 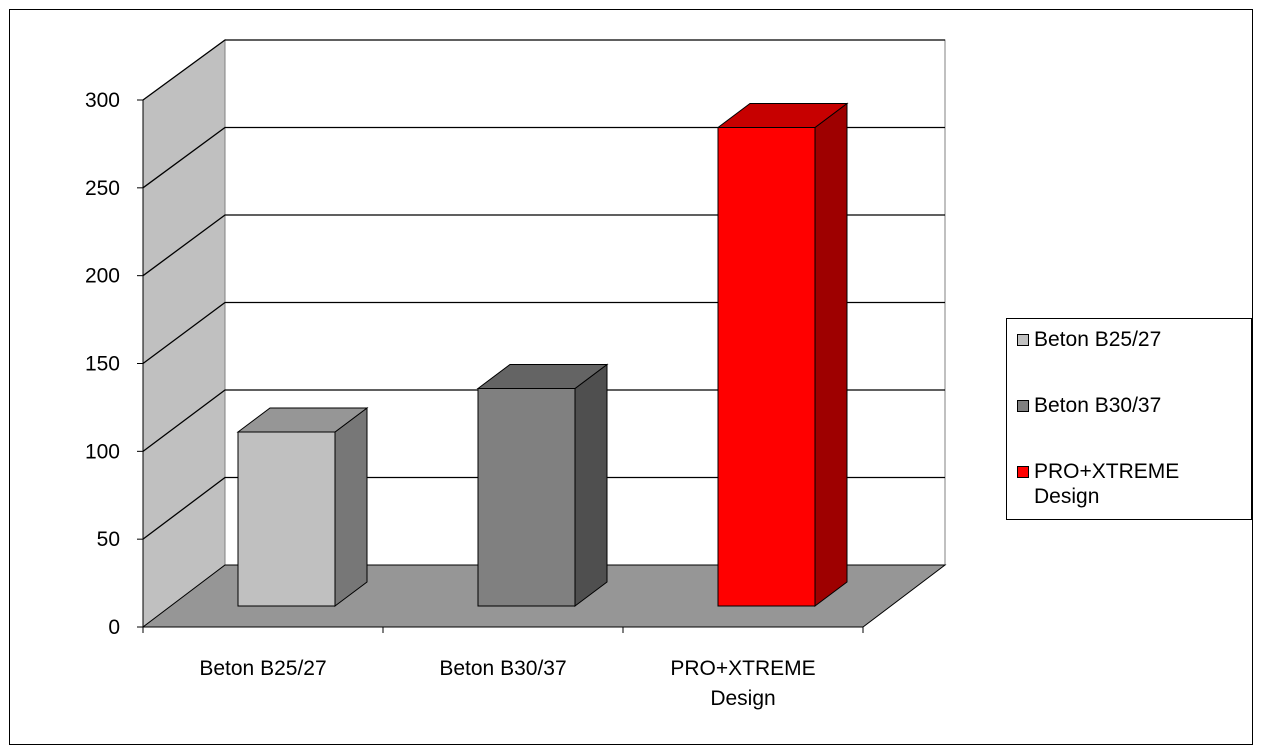 What do you see at coordinates (108, 539) in the screenshot?
I see `y-tick-label: 50` at bounding box center [108, 539].